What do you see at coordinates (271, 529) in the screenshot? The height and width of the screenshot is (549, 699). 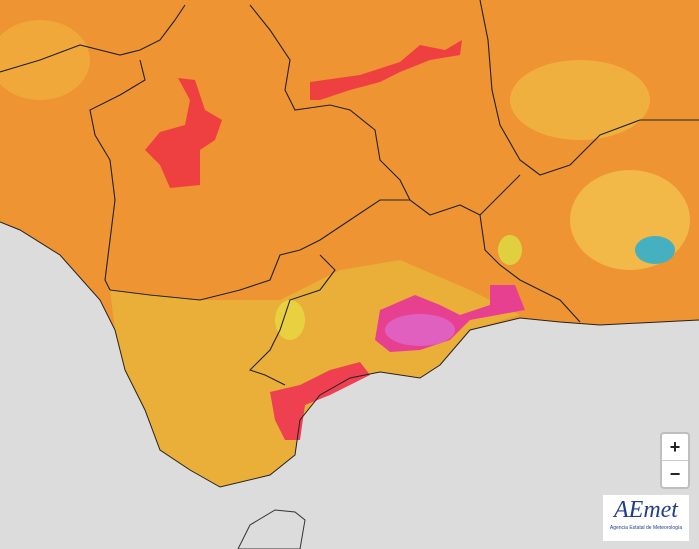 I see `africa-land` at bounding box center [271, 529].